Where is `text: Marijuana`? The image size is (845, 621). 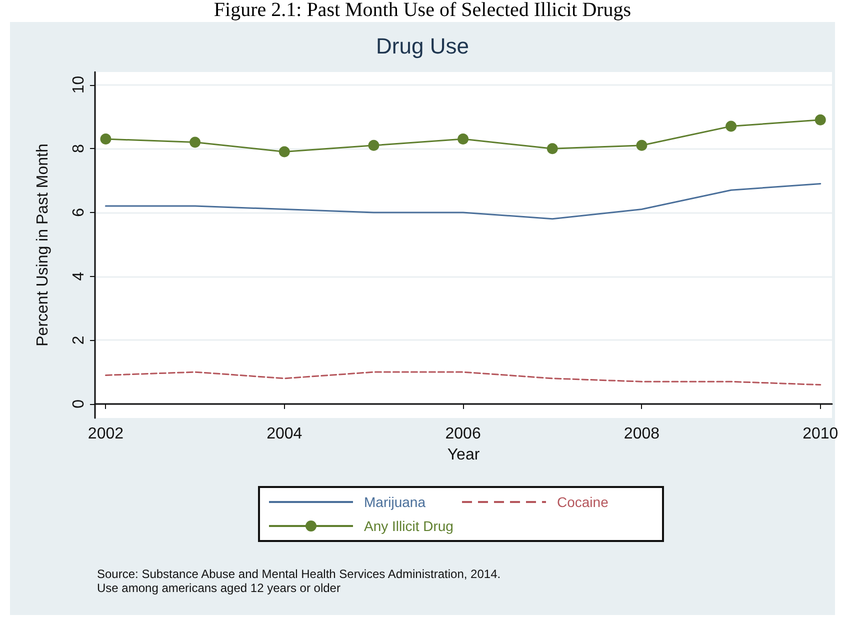 text: Marijuana is located at coordinates (395, 502).